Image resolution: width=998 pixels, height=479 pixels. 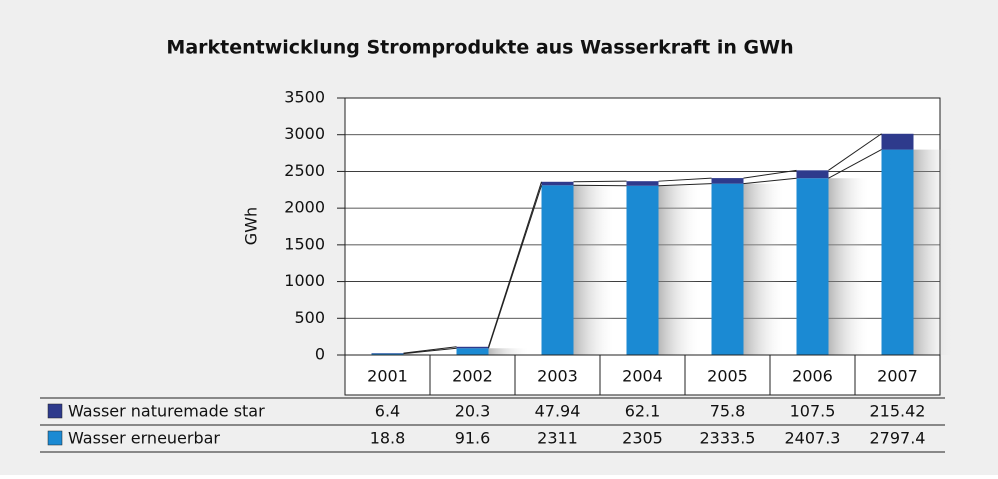 What do you see at coordinates (642, 376) in the screenshot?
I see `x-tick-label: 2004` at bounding box center [642, 376].